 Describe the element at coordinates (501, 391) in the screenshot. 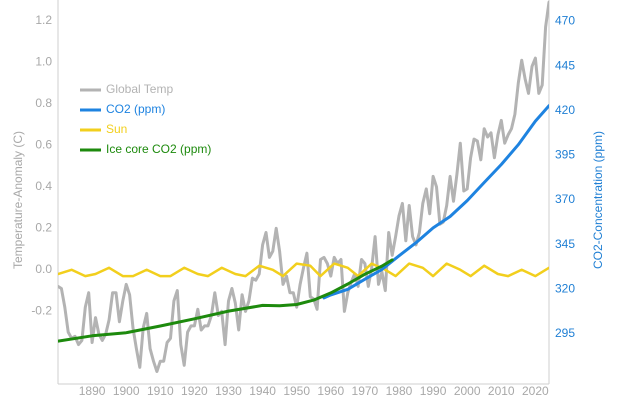

I see `x-tick-label: 2010` at that location.